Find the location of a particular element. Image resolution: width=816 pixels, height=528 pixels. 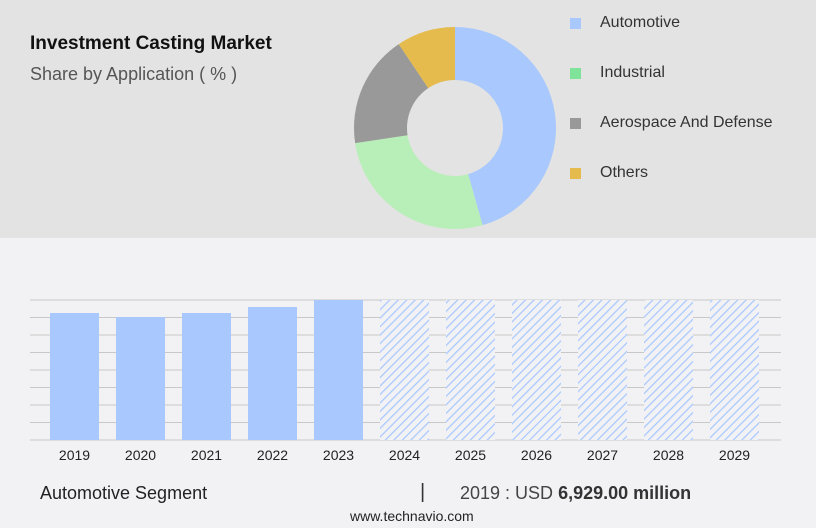

legend-label: Automotive is located at coordinates (640, 22).